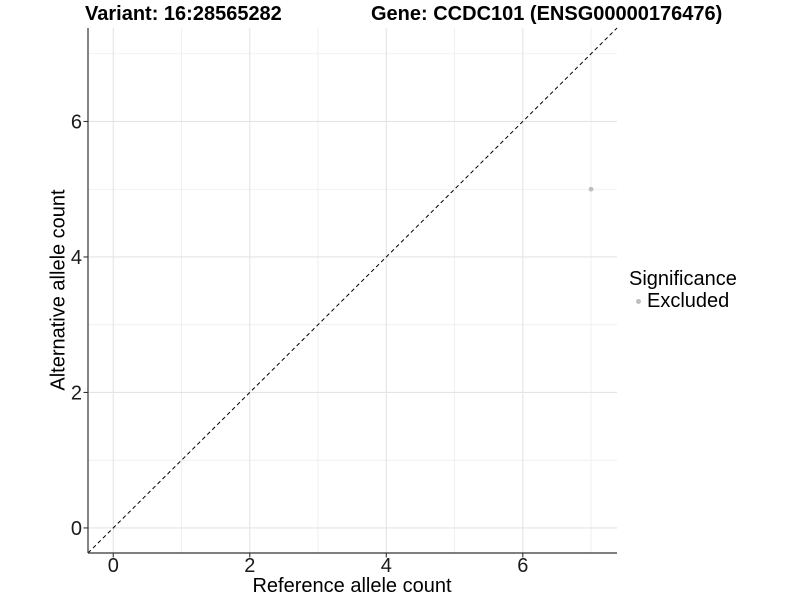 The width and height of the screenshot is (800, 600). What do you see at coordinates (386, 566) in the screenshot?
I see `x-tick-label: 4` at bounding box center [386, 566].